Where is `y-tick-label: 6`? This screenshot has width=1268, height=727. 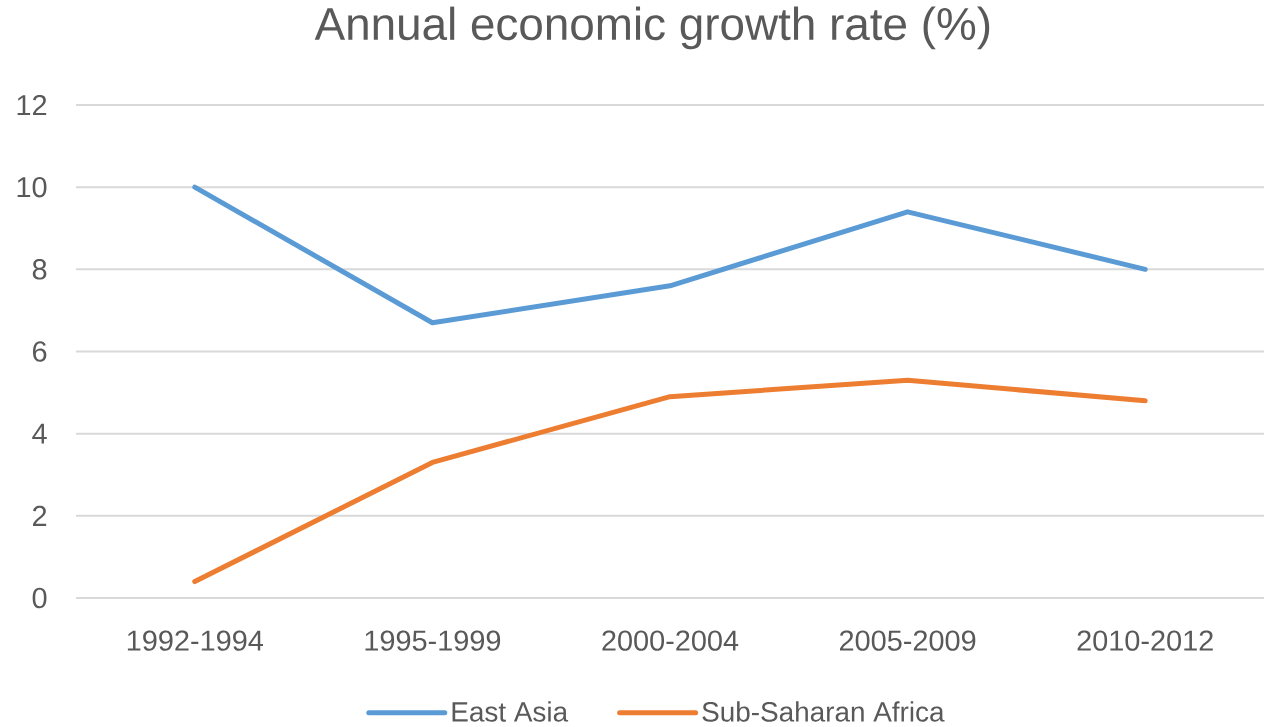
y-tick-label: 6 is located at coordinates (40, 351).